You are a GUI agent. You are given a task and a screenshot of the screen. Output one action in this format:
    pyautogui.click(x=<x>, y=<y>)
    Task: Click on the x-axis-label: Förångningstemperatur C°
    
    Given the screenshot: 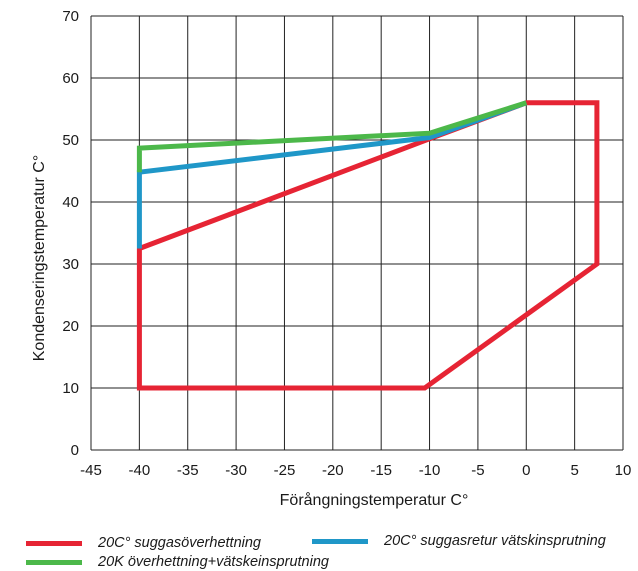 What is the action you would take?
    pyautogui.click(x=374, y=500)
    